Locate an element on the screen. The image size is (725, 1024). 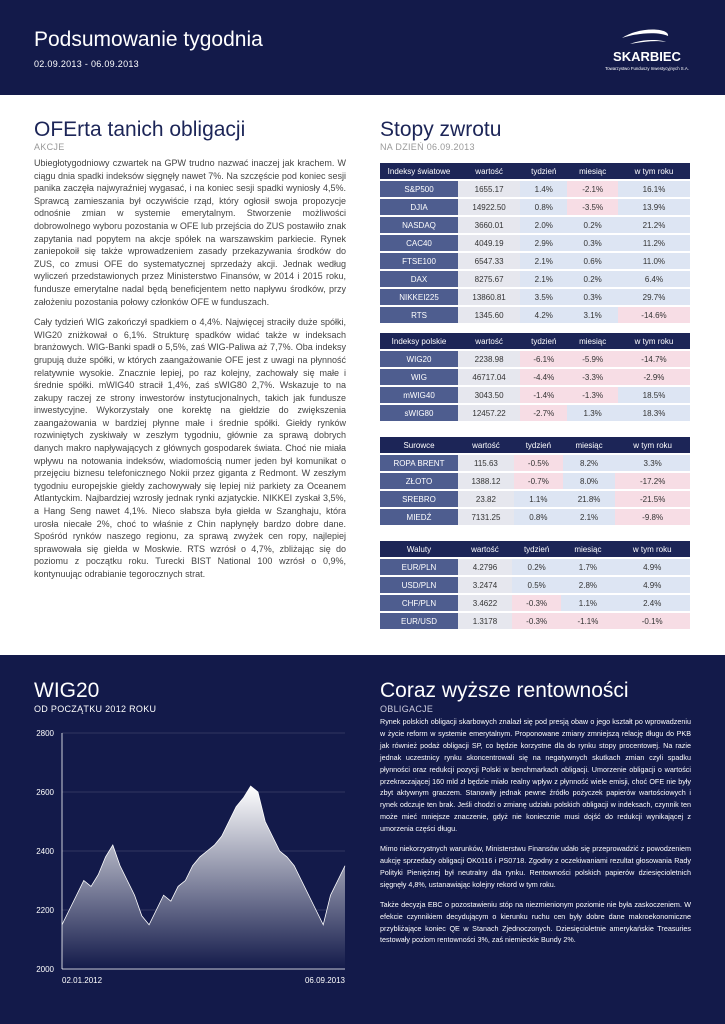
header-row: Waluty wartość tydzień miesiąc w tym roku is located at coordinates (535, 550).